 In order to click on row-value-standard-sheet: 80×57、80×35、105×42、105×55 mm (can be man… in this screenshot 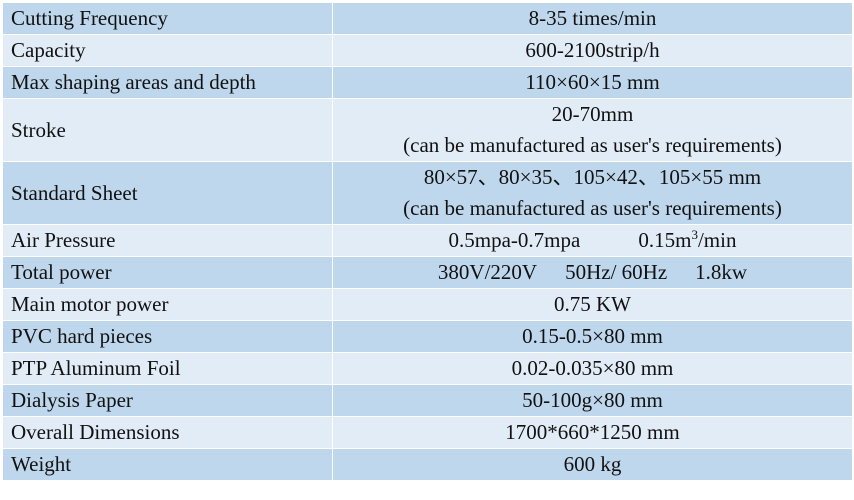, I will do `click(592, 193)`.